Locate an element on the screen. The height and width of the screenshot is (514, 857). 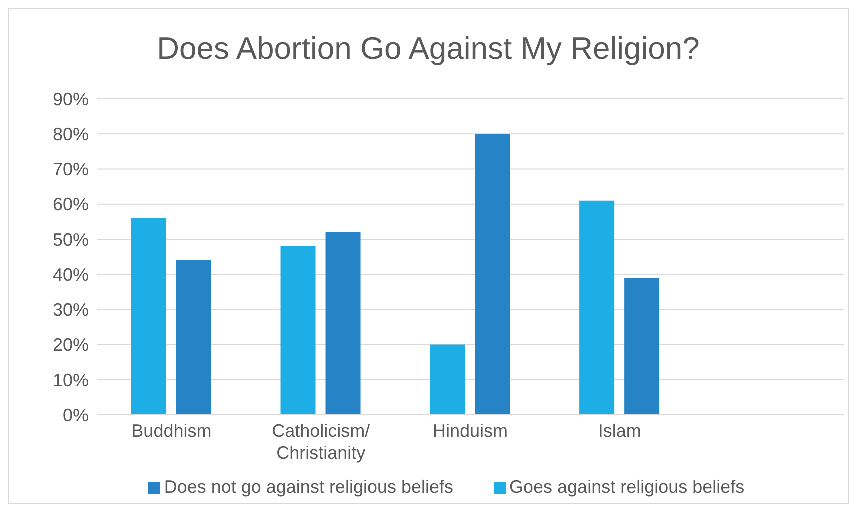
x-tick-label: Buddhism is located at coordinates (172, 431).